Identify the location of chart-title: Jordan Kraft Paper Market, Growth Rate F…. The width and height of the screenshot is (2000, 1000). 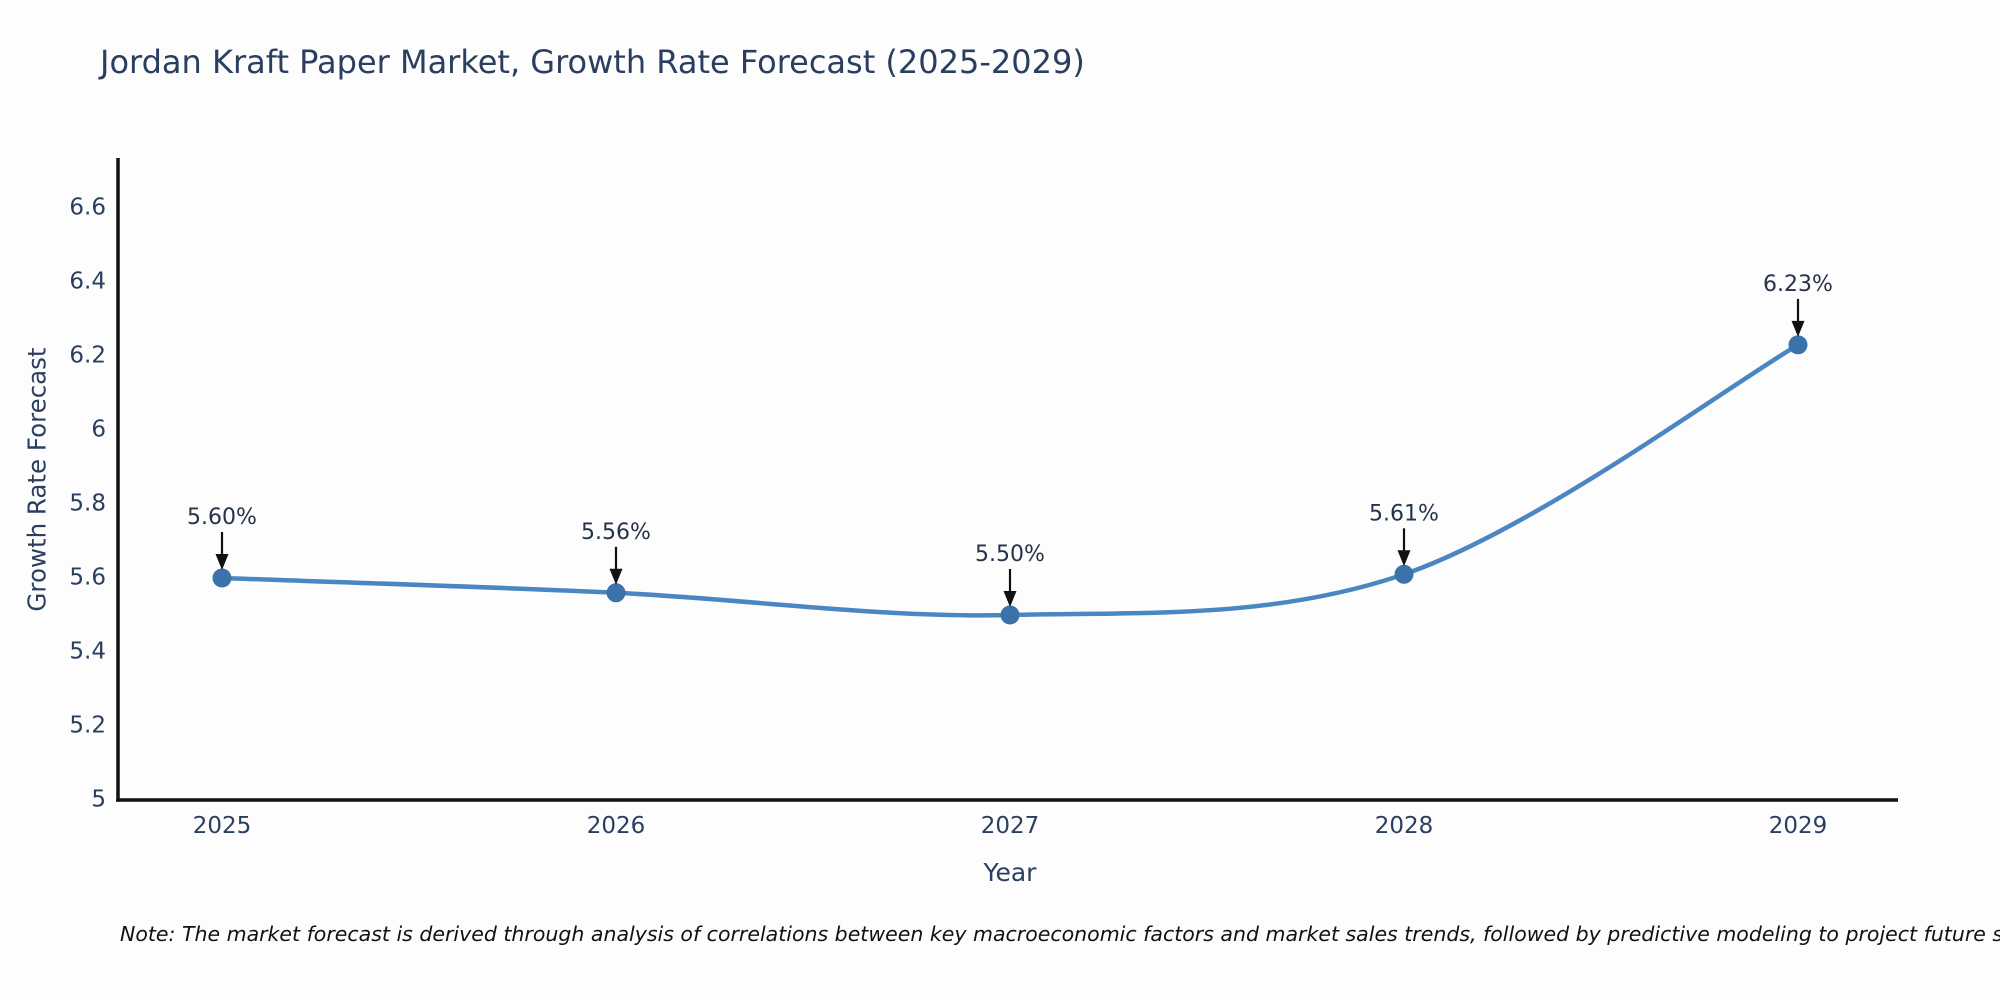
(592, 62).